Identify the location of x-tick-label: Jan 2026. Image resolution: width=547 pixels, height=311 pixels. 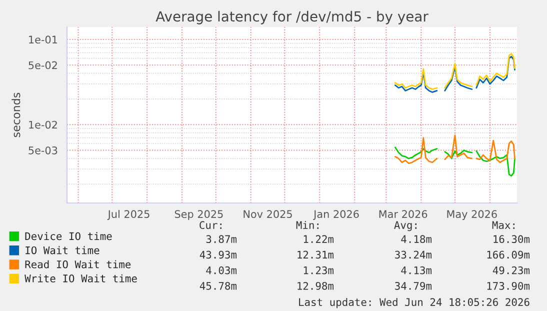
(336, 215).